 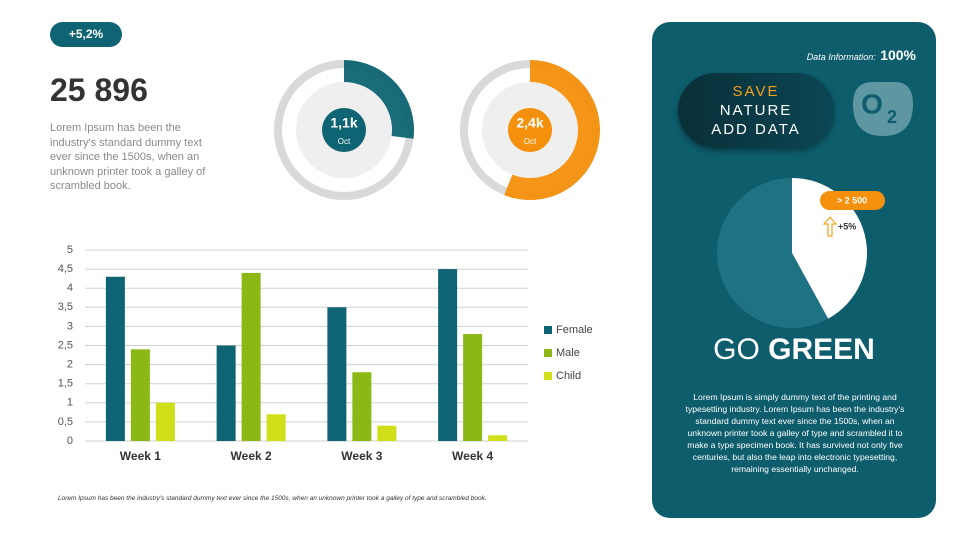 I want to click on data-info: Data Information: 100%, so click(x=843, y=56).